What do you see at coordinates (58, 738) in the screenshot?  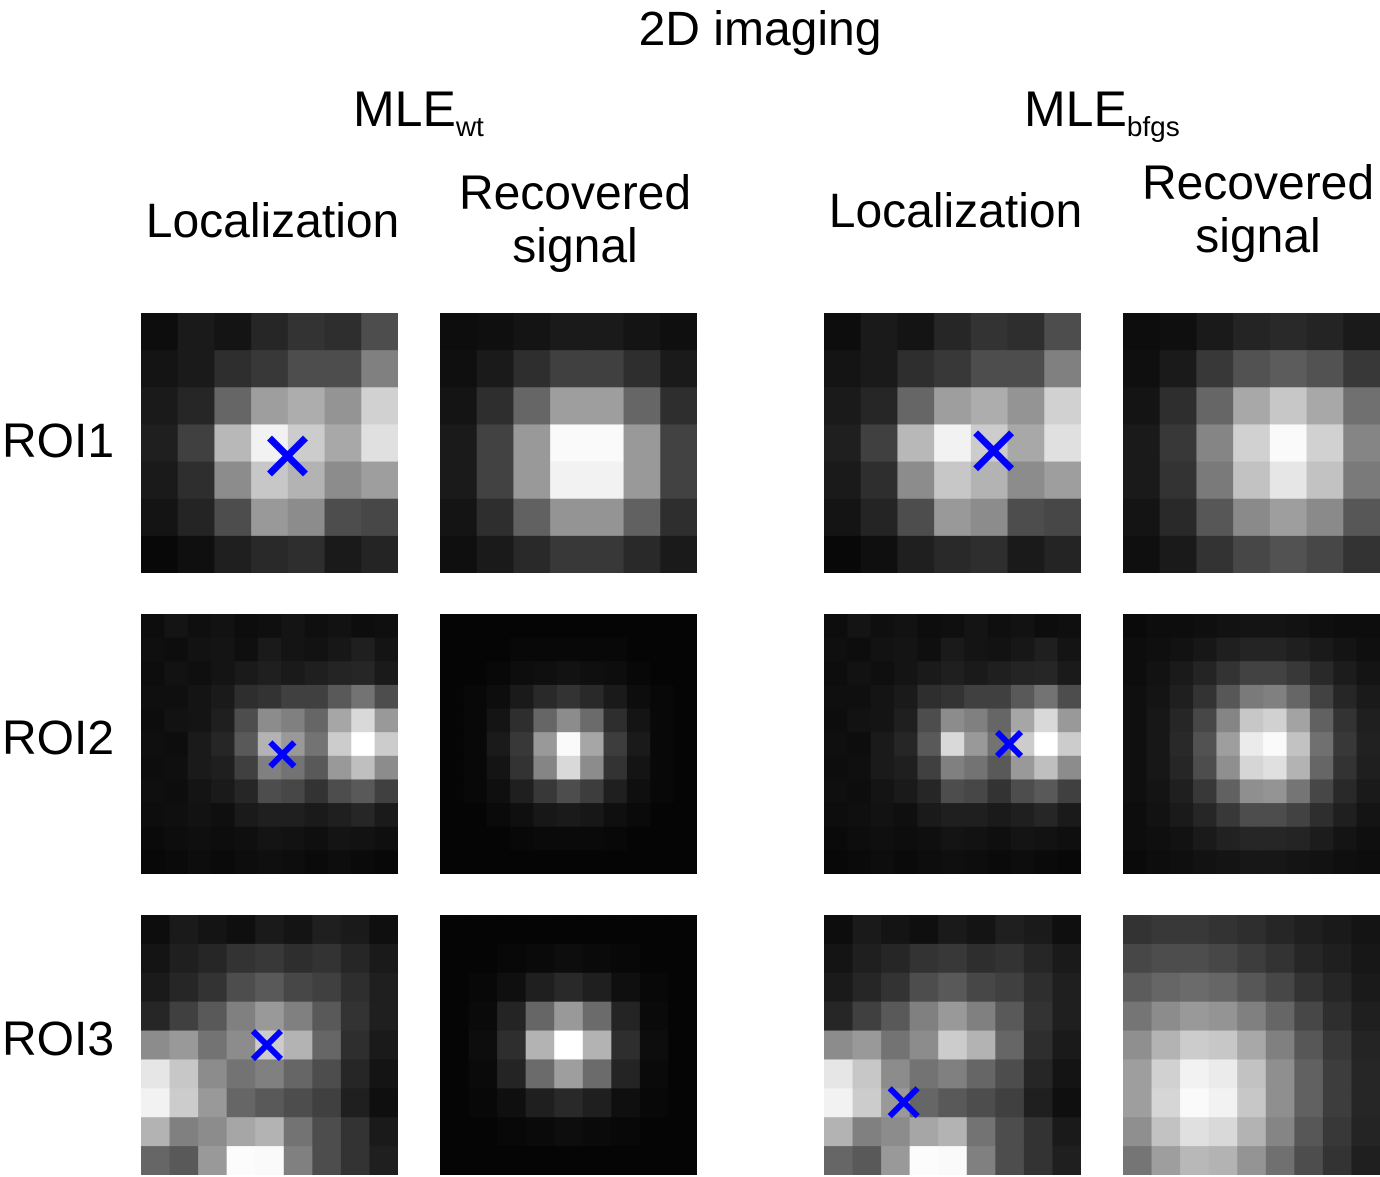 I see `row-label-roi2: ROI2` at bounding box center [58, 738].